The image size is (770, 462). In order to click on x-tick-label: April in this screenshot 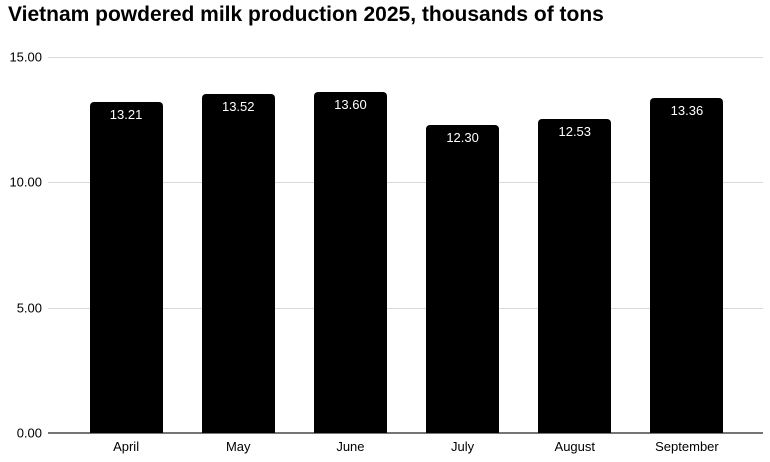, I will do `click(126, 446)`.